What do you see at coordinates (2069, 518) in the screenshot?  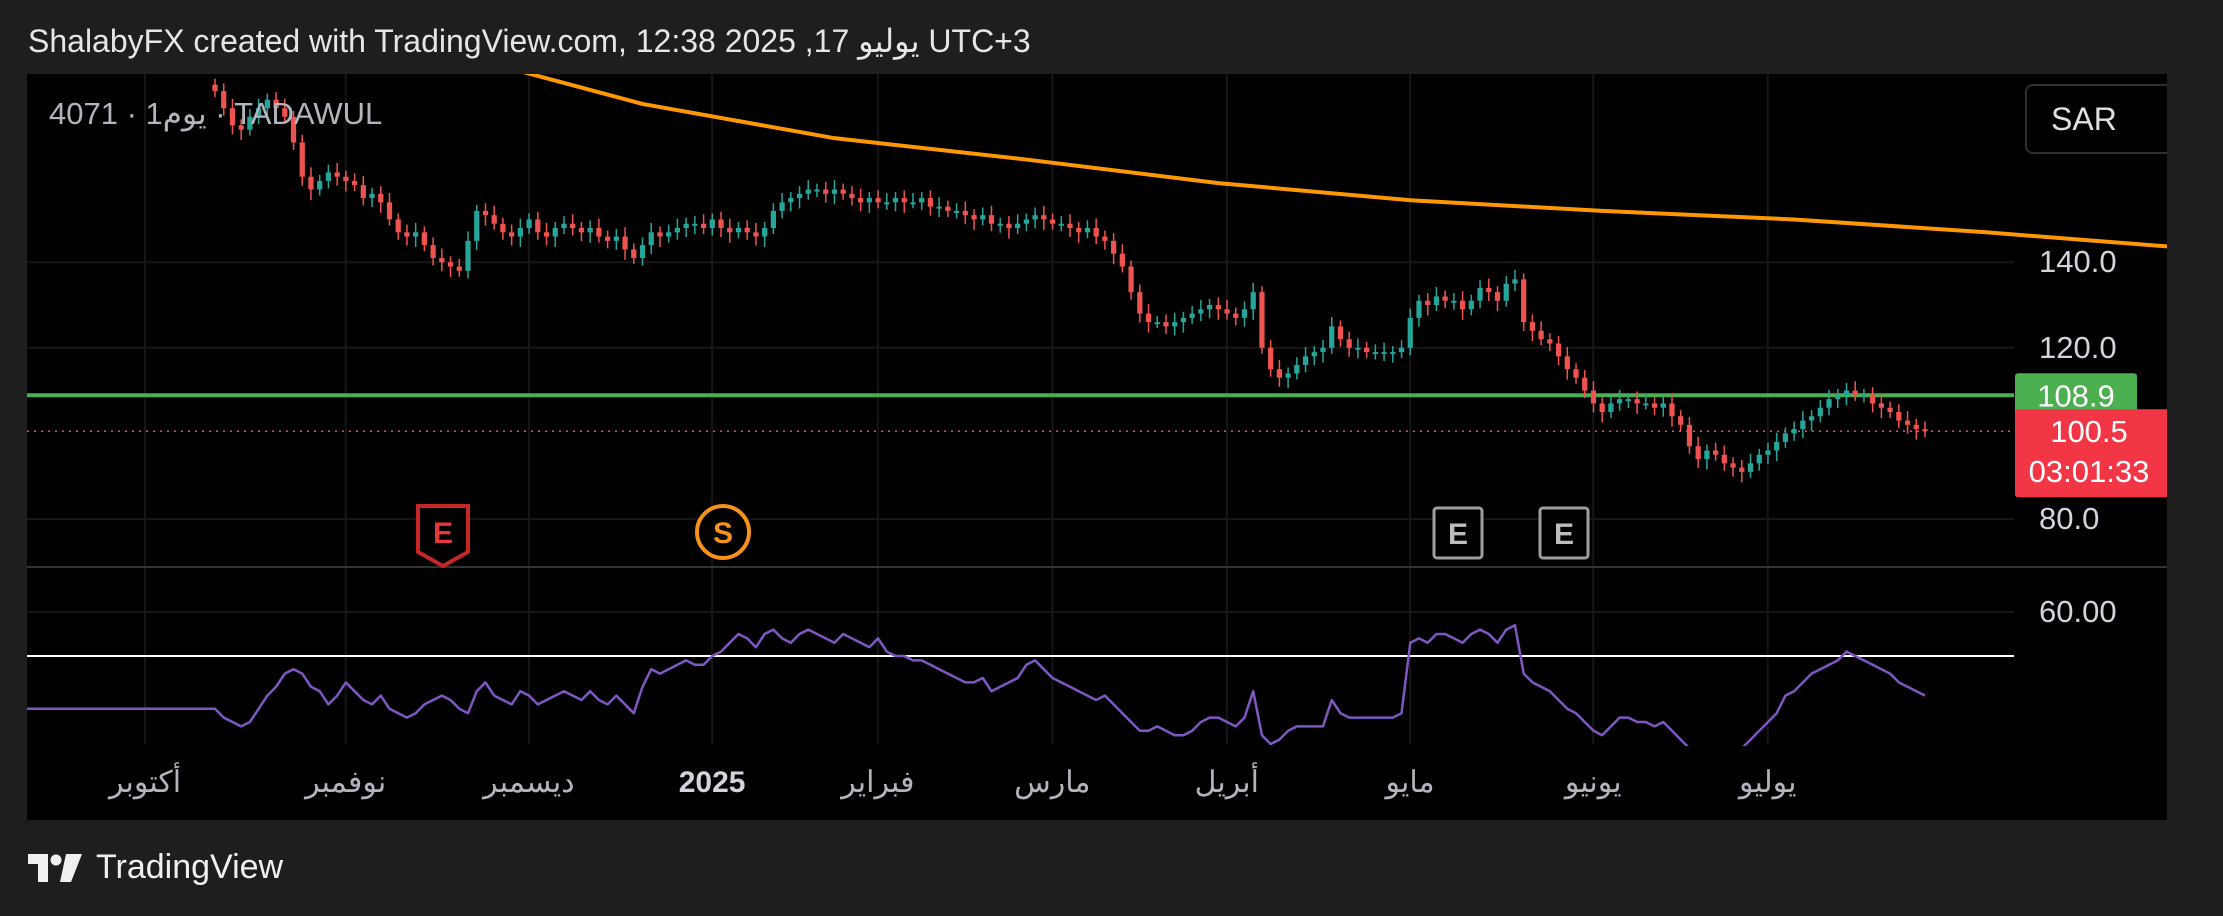 I see `y-tick-label: 80.0` at bounding box center [2069, 518].